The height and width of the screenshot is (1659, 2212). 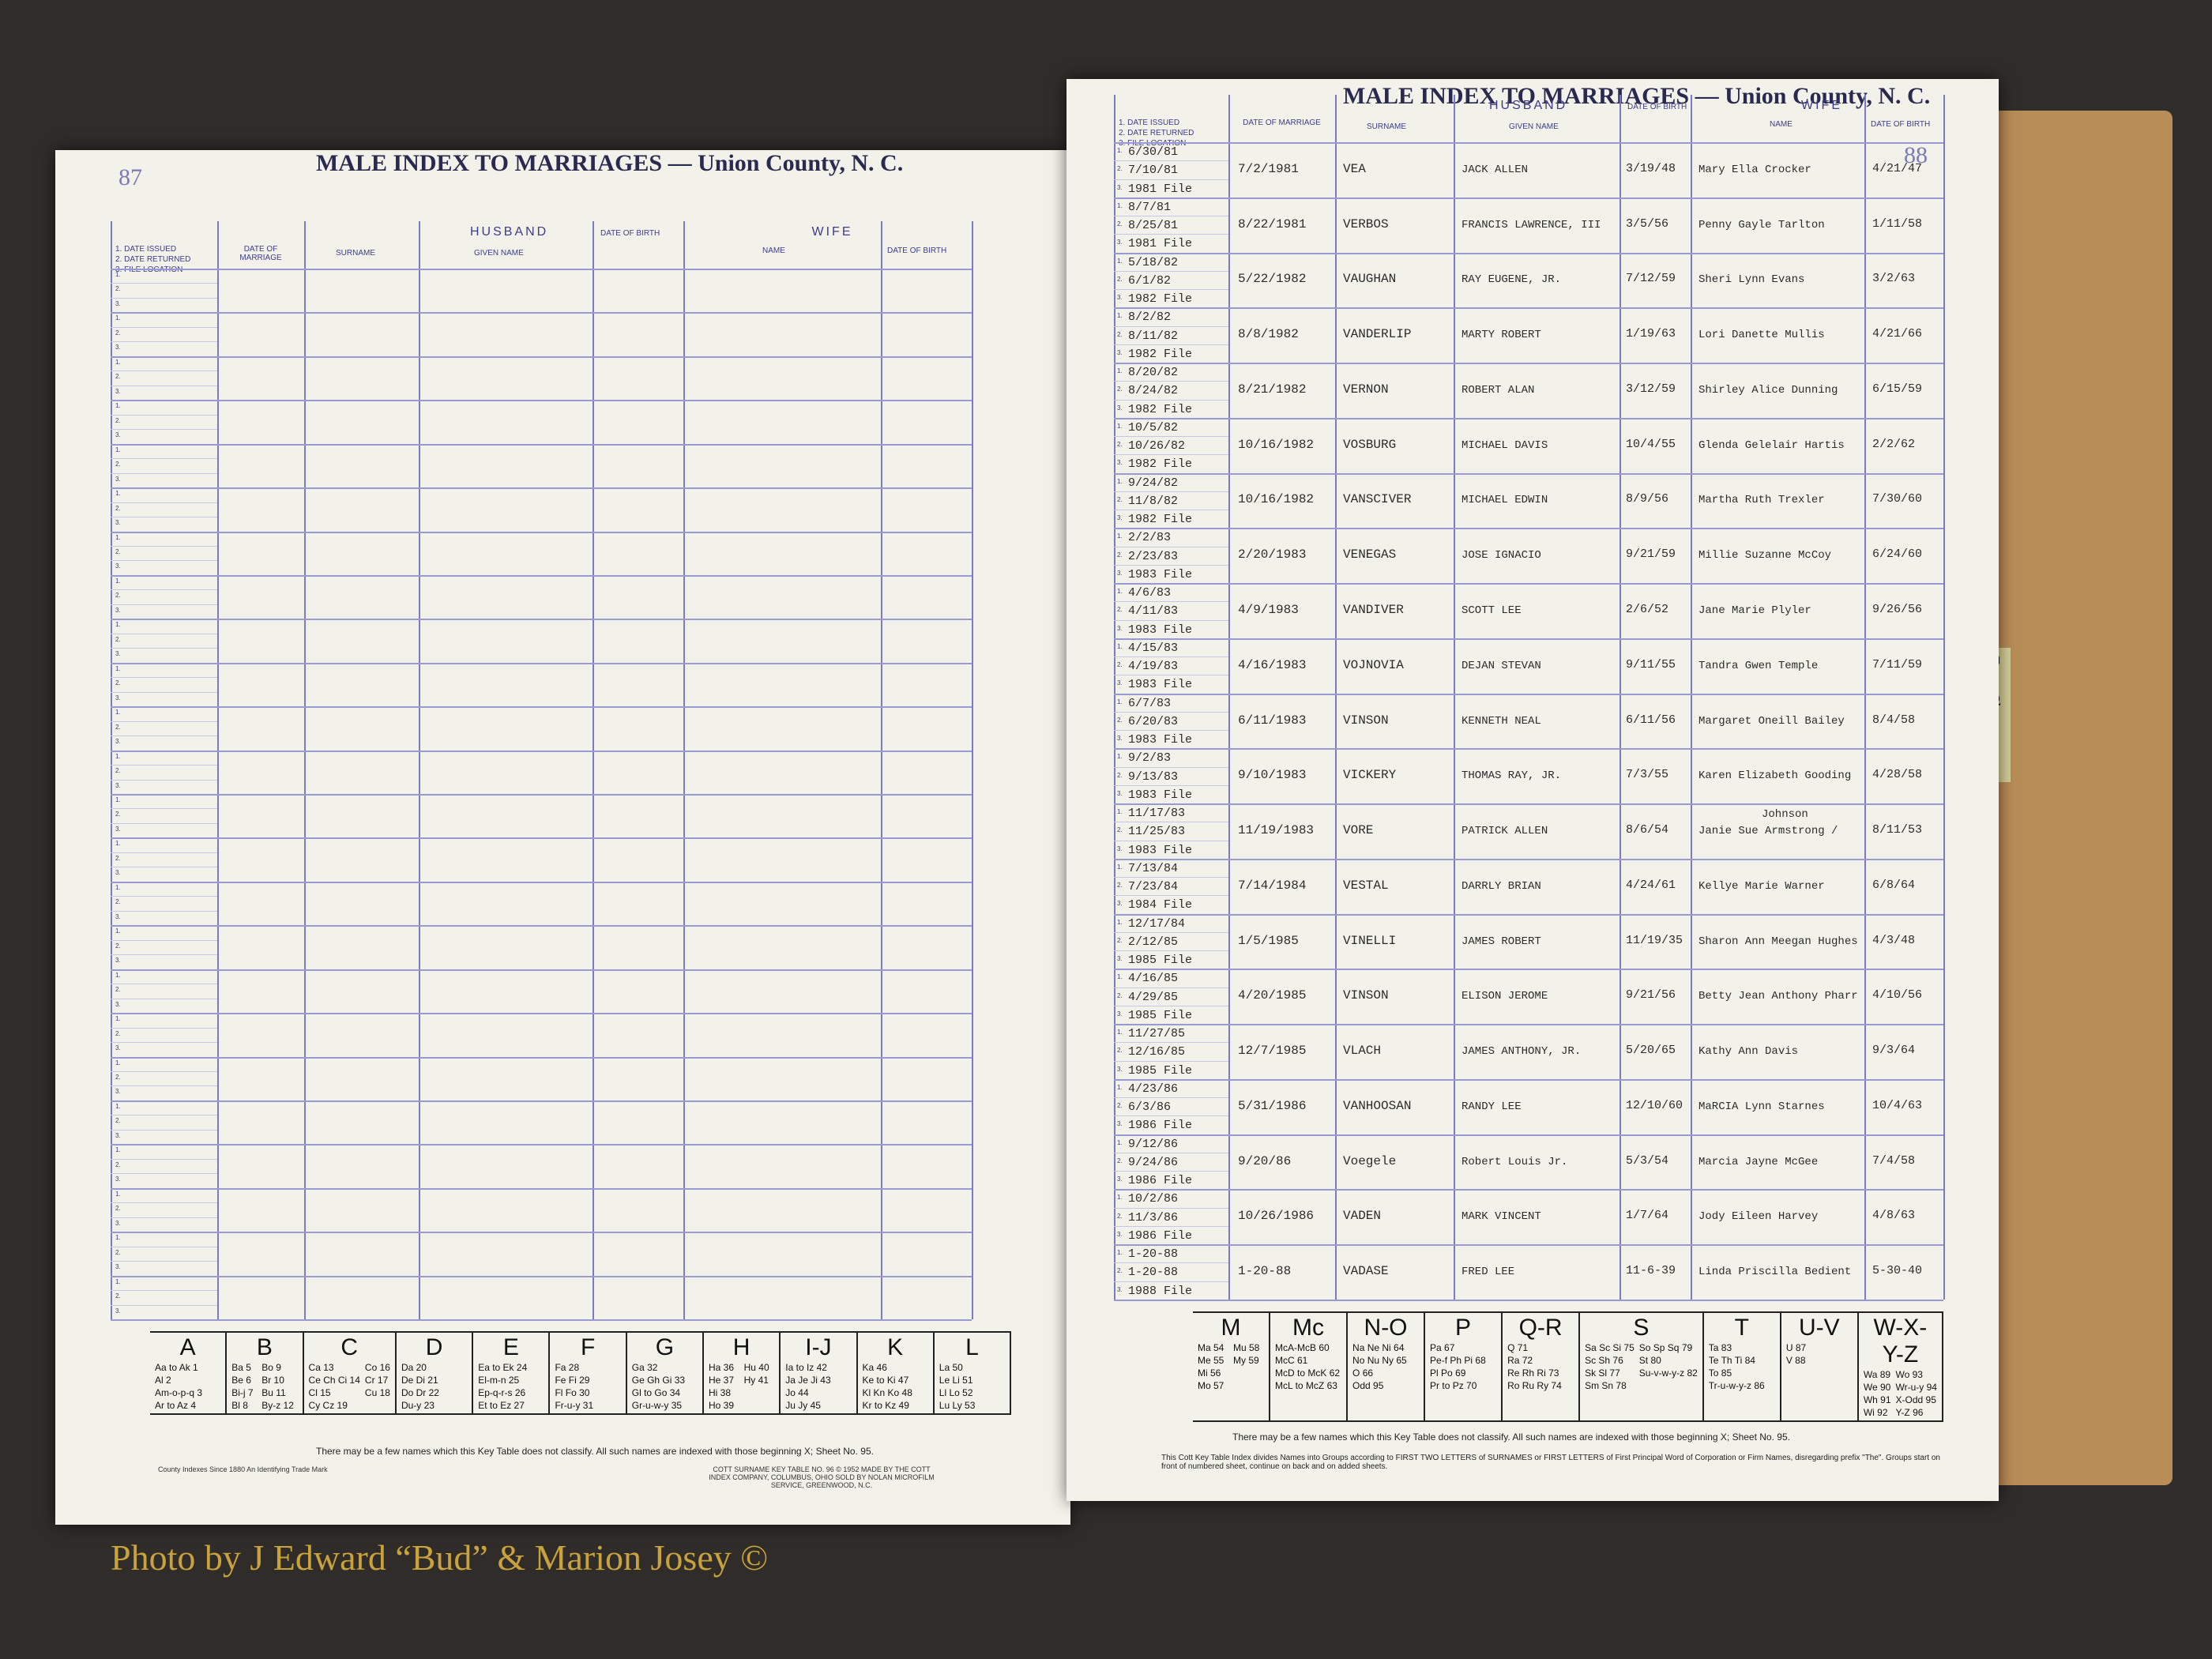 I want to click on key-letter: Mc, so click(x=1309, y=1328).